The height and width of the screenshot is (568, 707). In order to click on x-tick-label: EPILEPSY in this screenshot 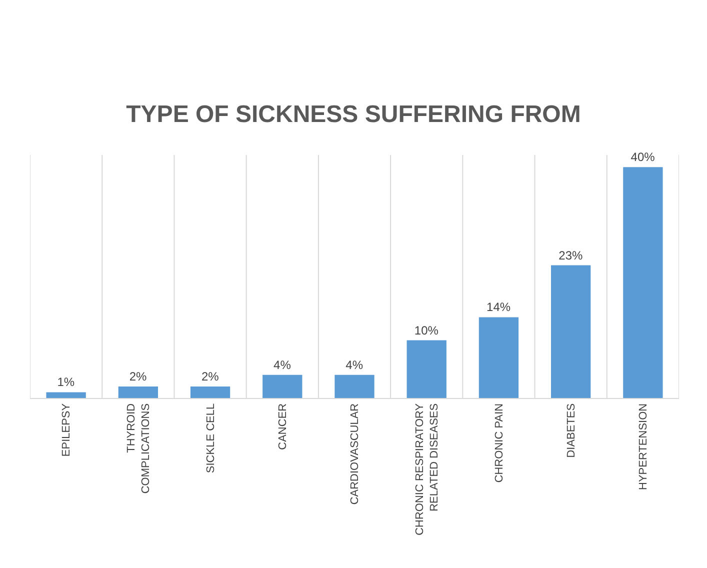, I will do `click(66, 429)`.